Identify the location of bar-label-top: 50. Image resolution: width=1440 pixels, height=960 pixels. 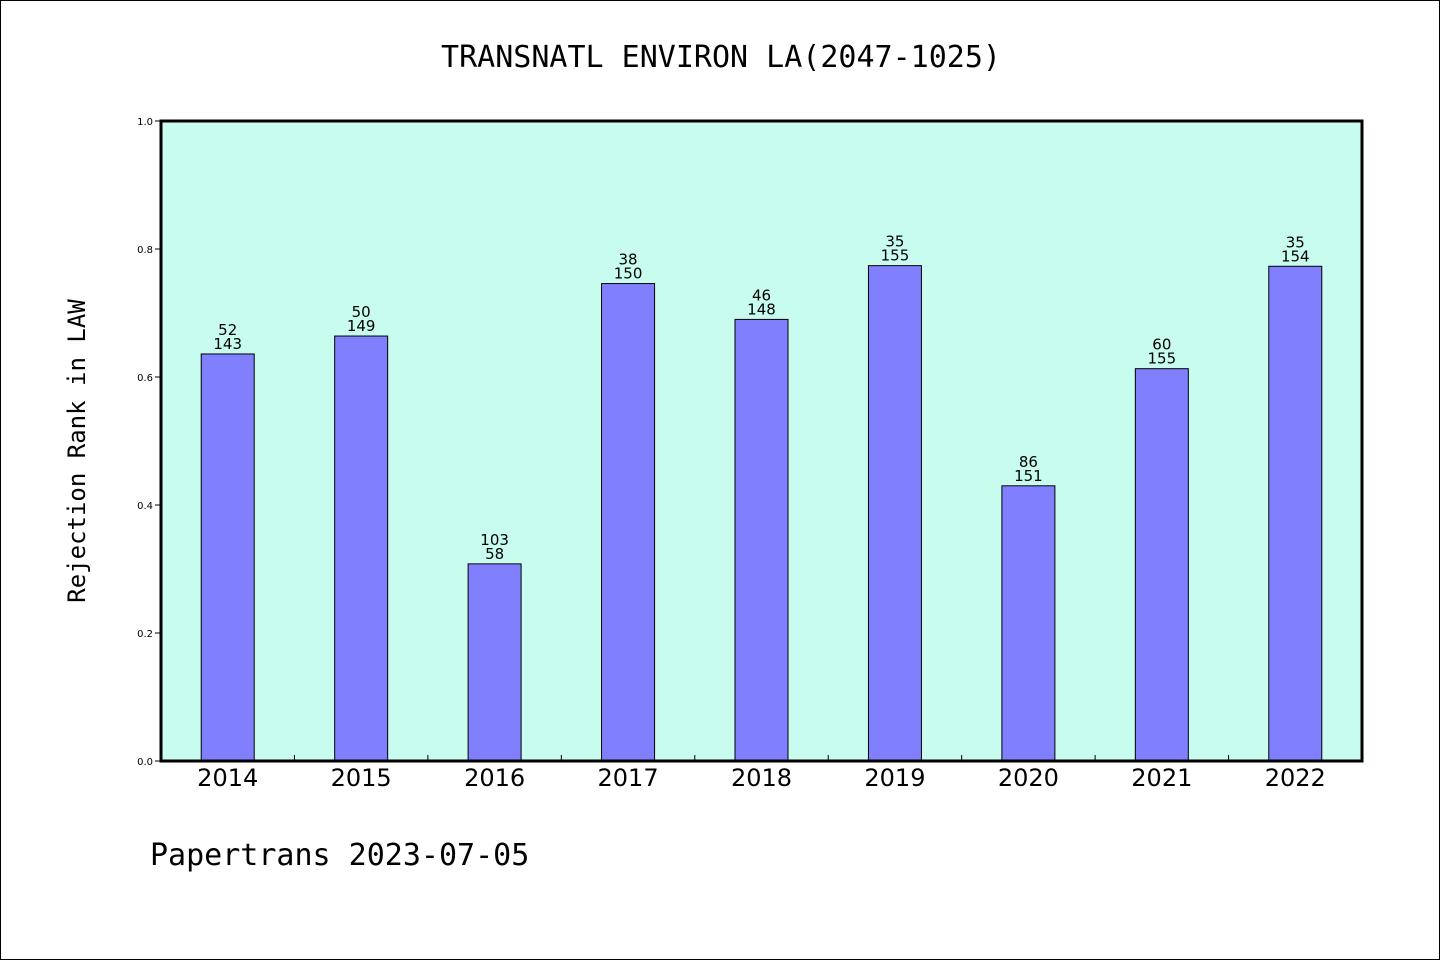
(361, 312).